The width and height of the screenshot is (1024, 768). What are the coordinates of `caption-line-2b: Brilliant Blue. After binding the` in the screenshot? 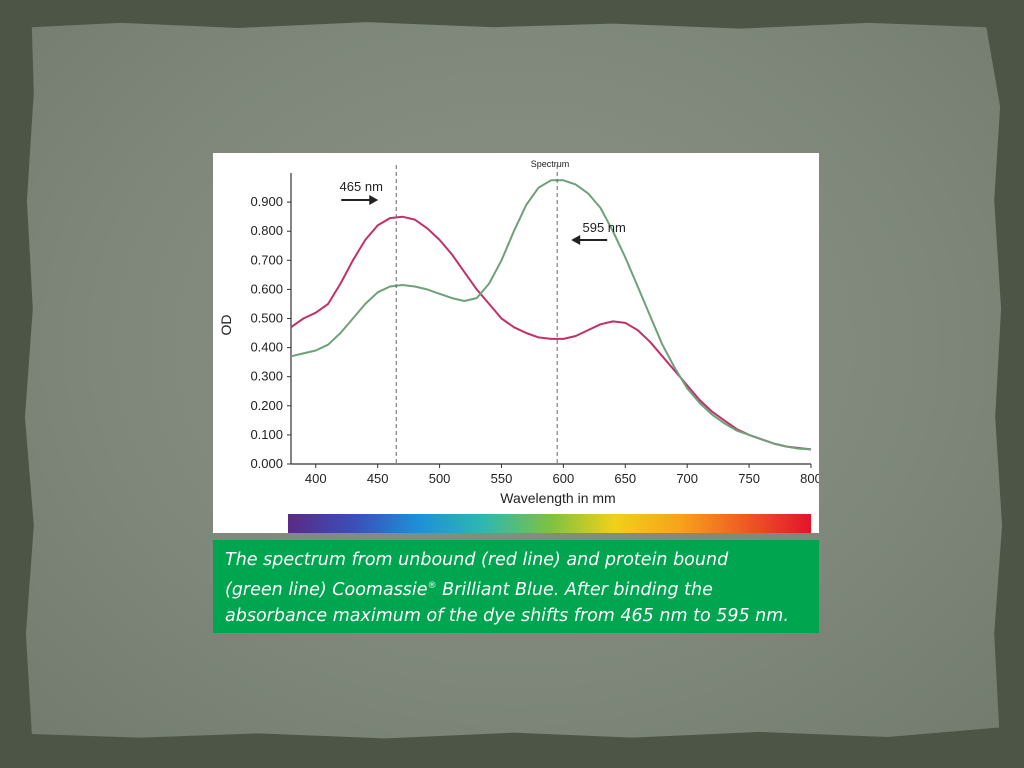 It's located at (574, 589).